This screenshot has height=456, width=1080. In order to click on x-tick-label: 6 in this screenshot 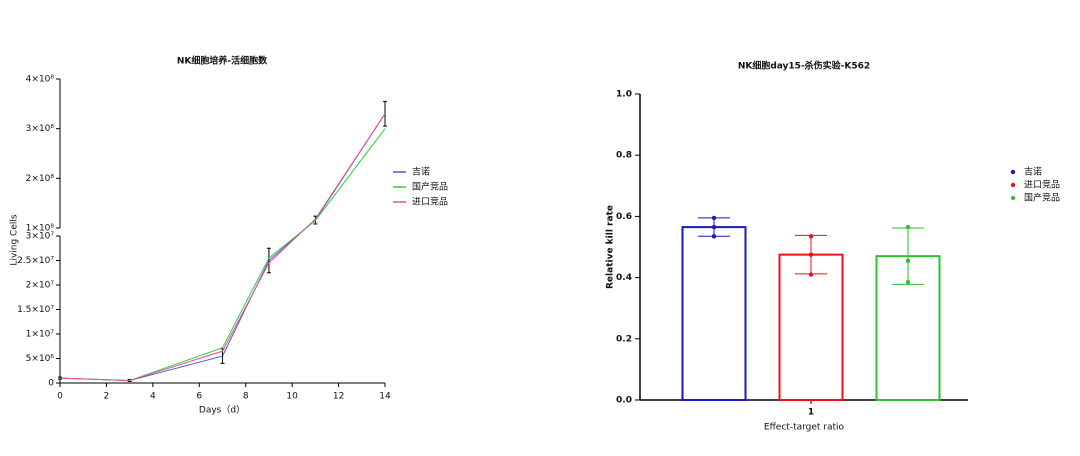, I will do `click(199, 397)`.